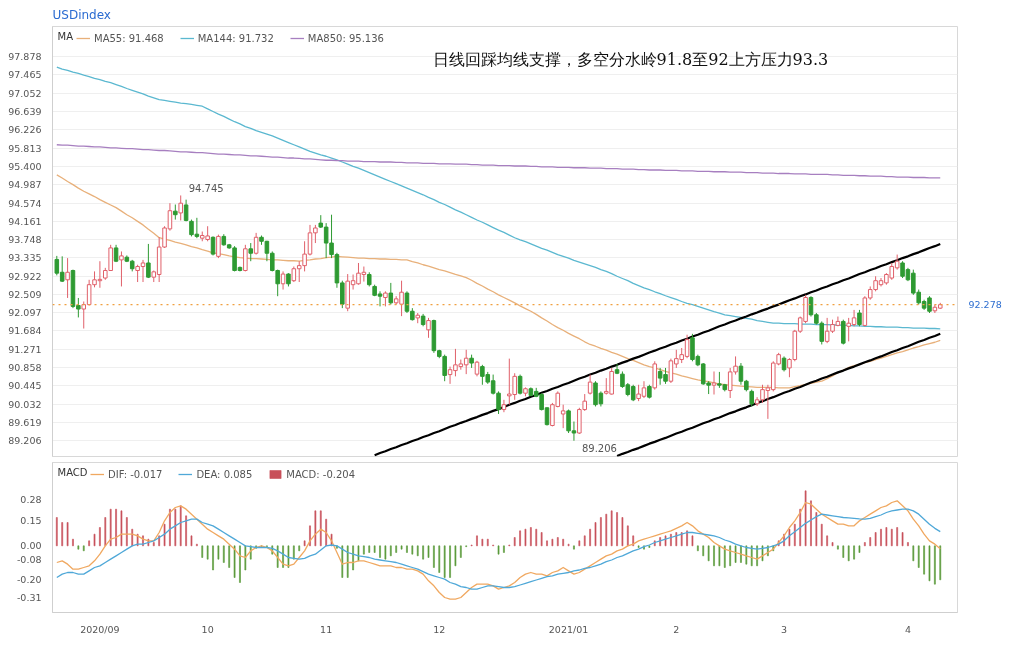 The height and width of the screenshot is (672, 1009). Describe the element at coordinates (25, 331) in the screenshot. I see `y-tick-label: 91.684` at that location.